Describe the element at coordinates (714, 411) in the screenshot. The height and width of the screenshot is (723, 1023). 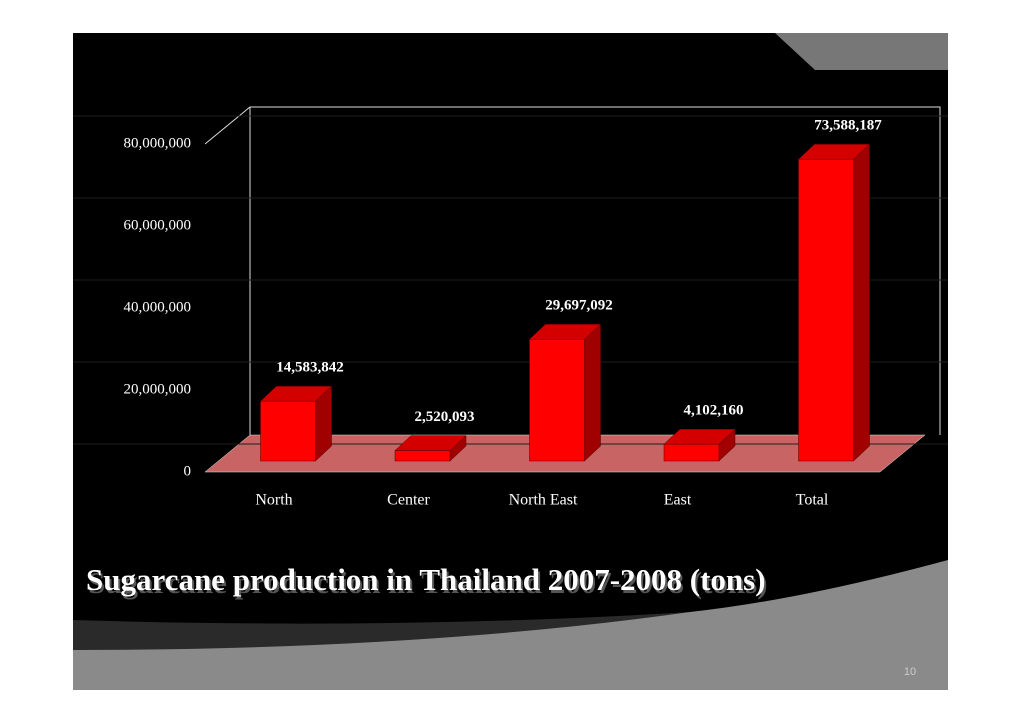
I see `value-label: 4,102,160` at that location.